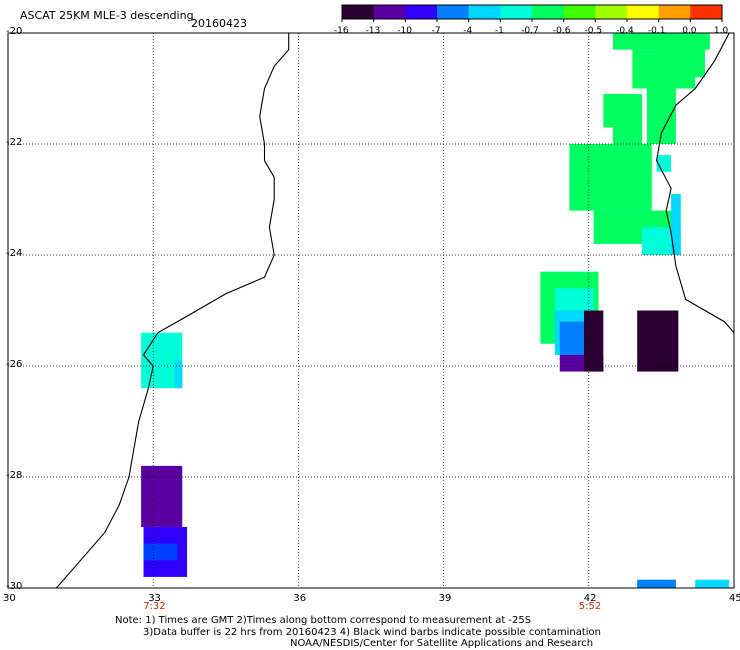 The height and width of the screenshot is (650, 740). Describe the element at coordinates (593, 31) in the screenshot. I see `colorbar-tick-label: -0.5` at that location.